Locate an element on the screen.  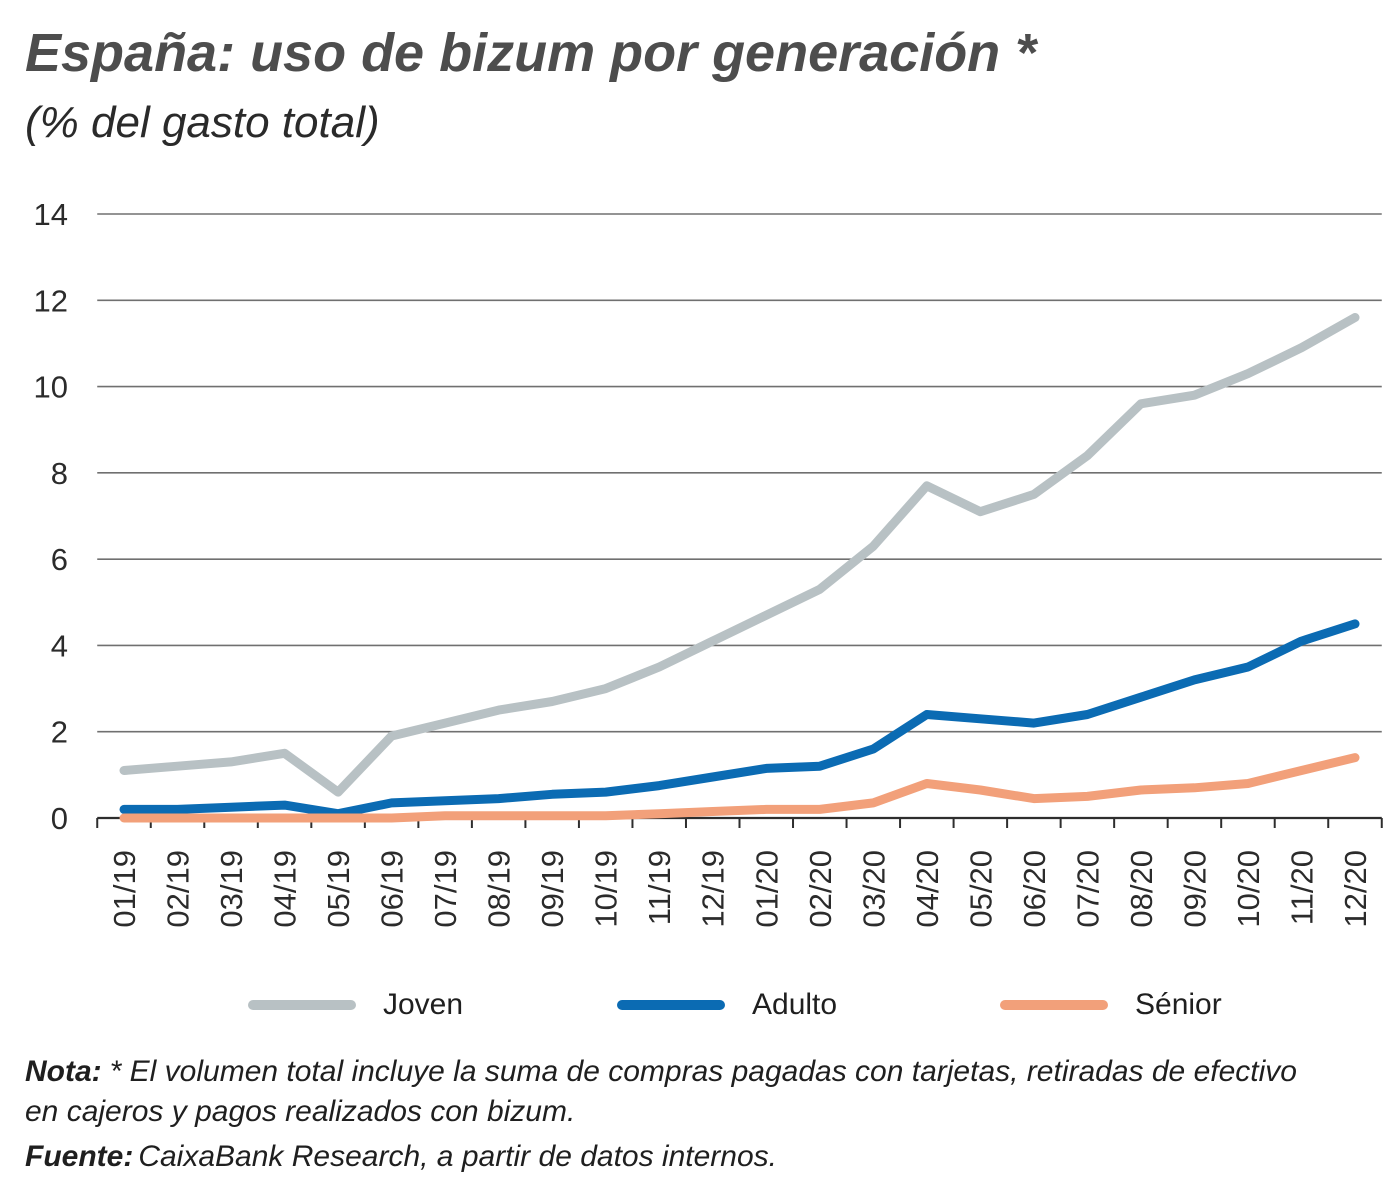
x-tick-label: 01/20 is located at coordinates (766, 889).